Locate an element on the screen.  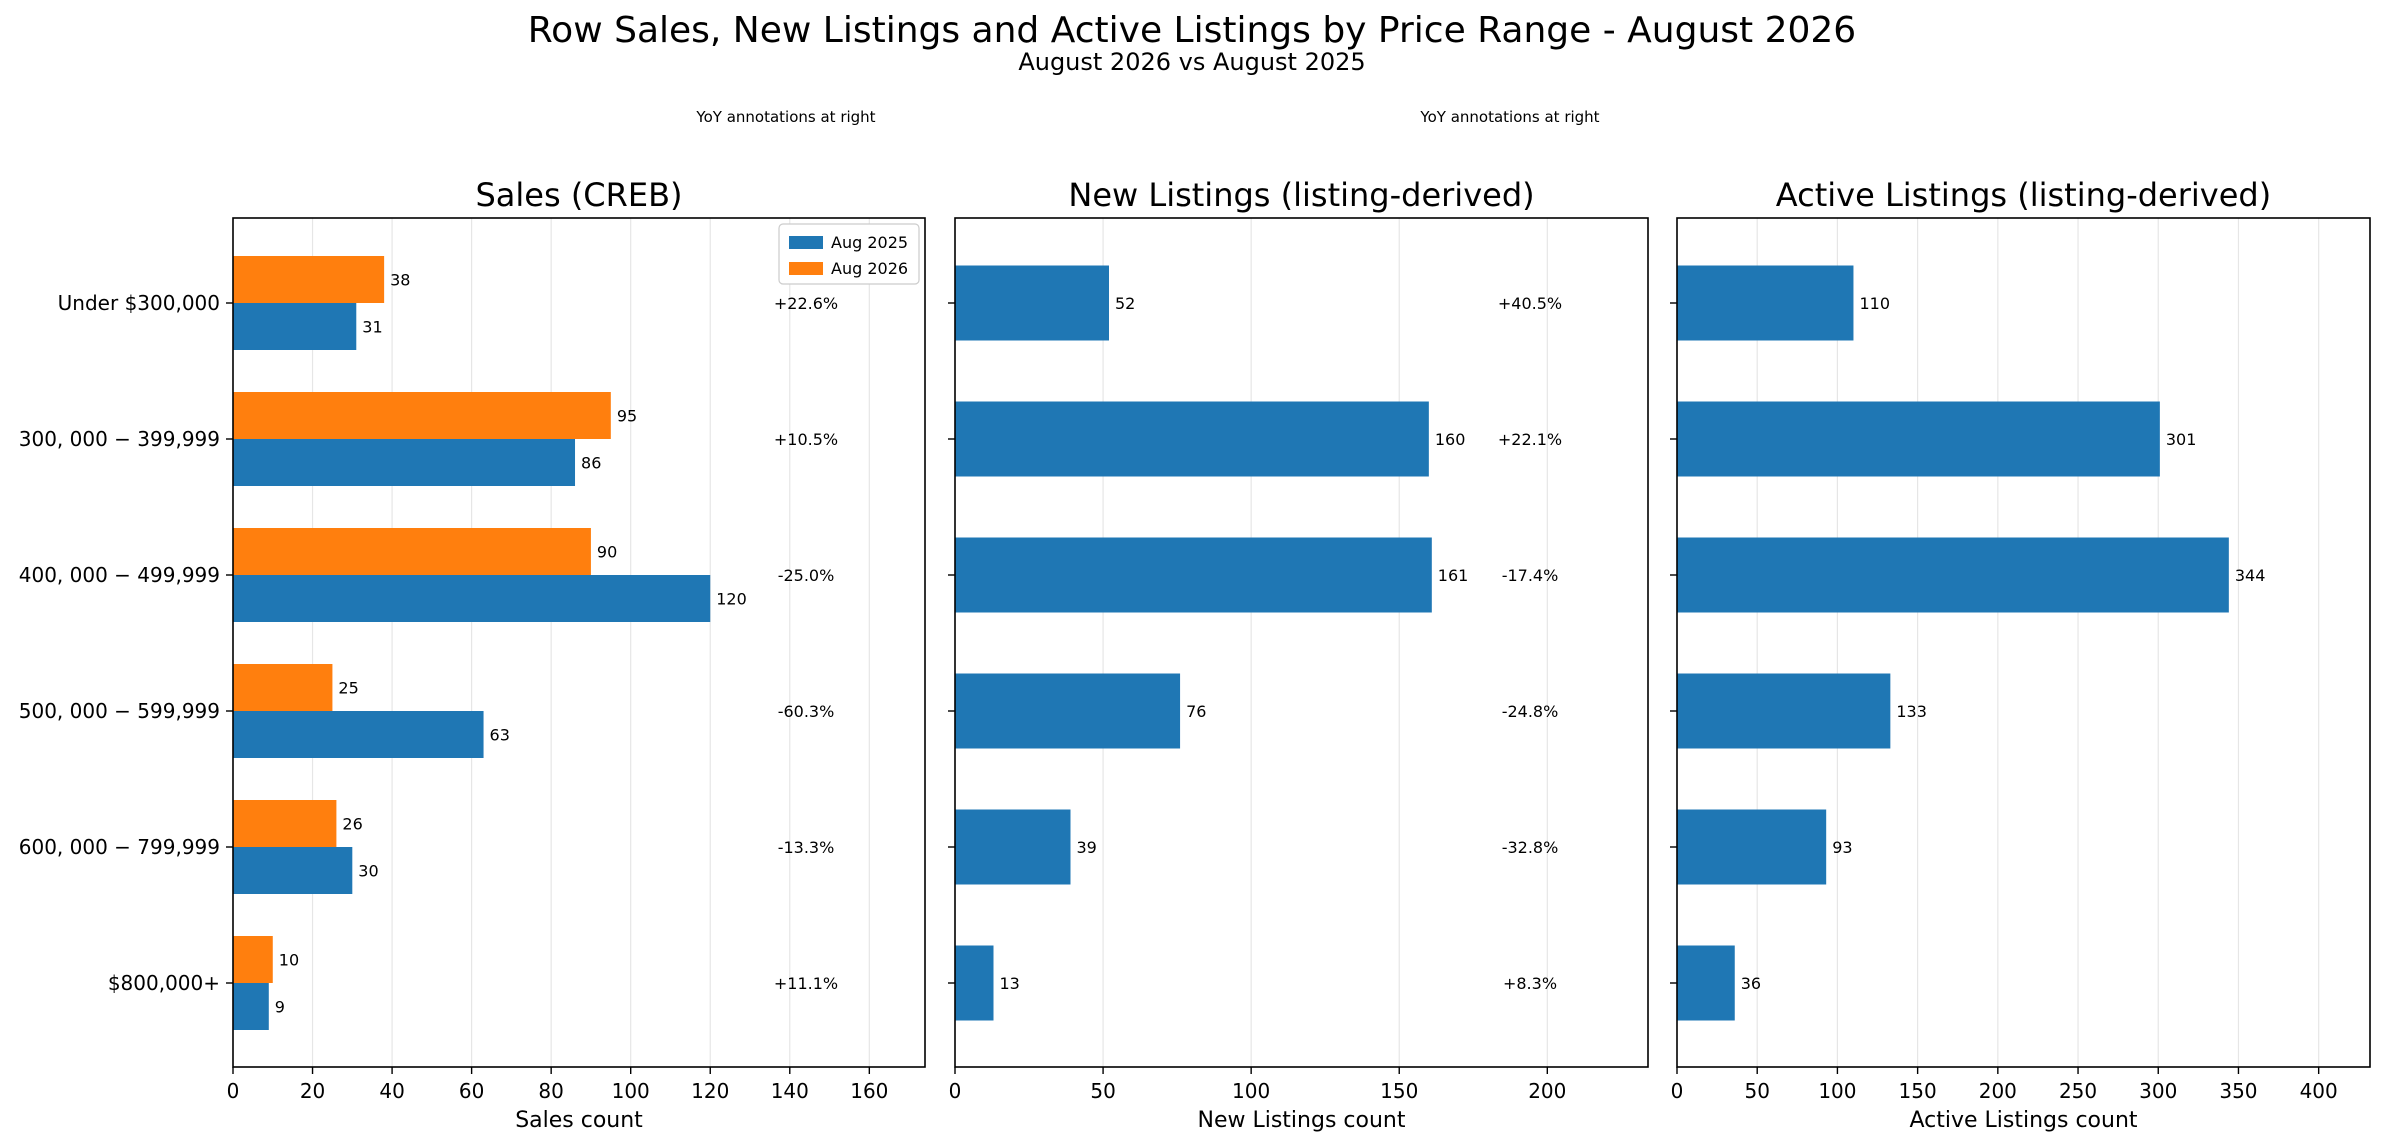
x-tick-label: 80 is located at coordinates (550, 1091).